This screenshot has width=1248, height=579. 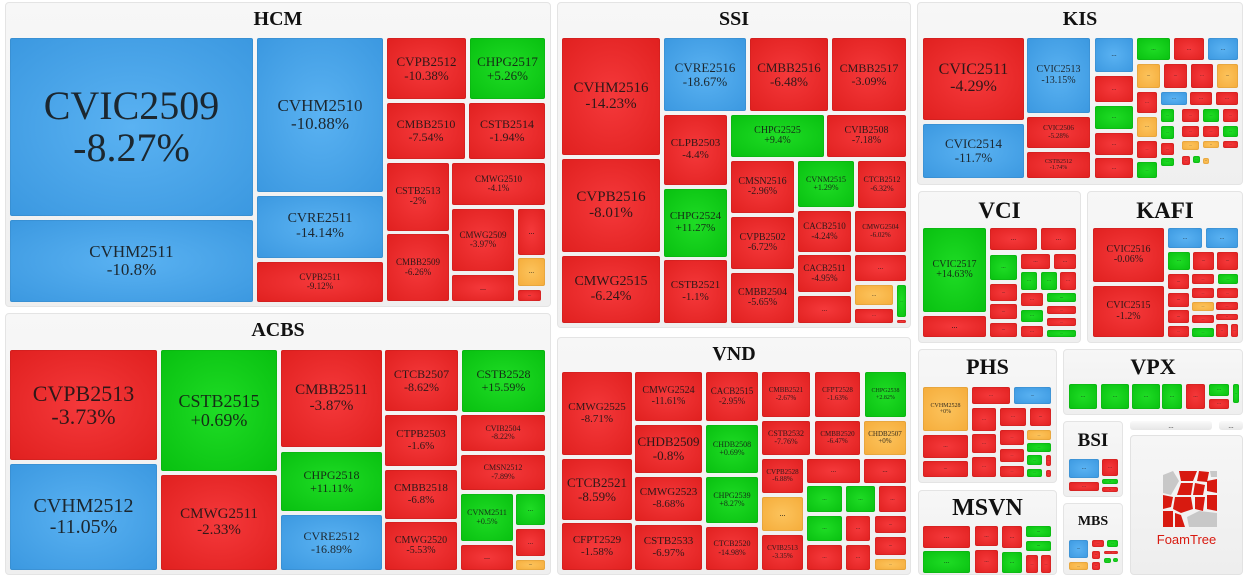 I want to click on treemap-cell: CMSN2512 -7.89%, so click(x=503, y=472).